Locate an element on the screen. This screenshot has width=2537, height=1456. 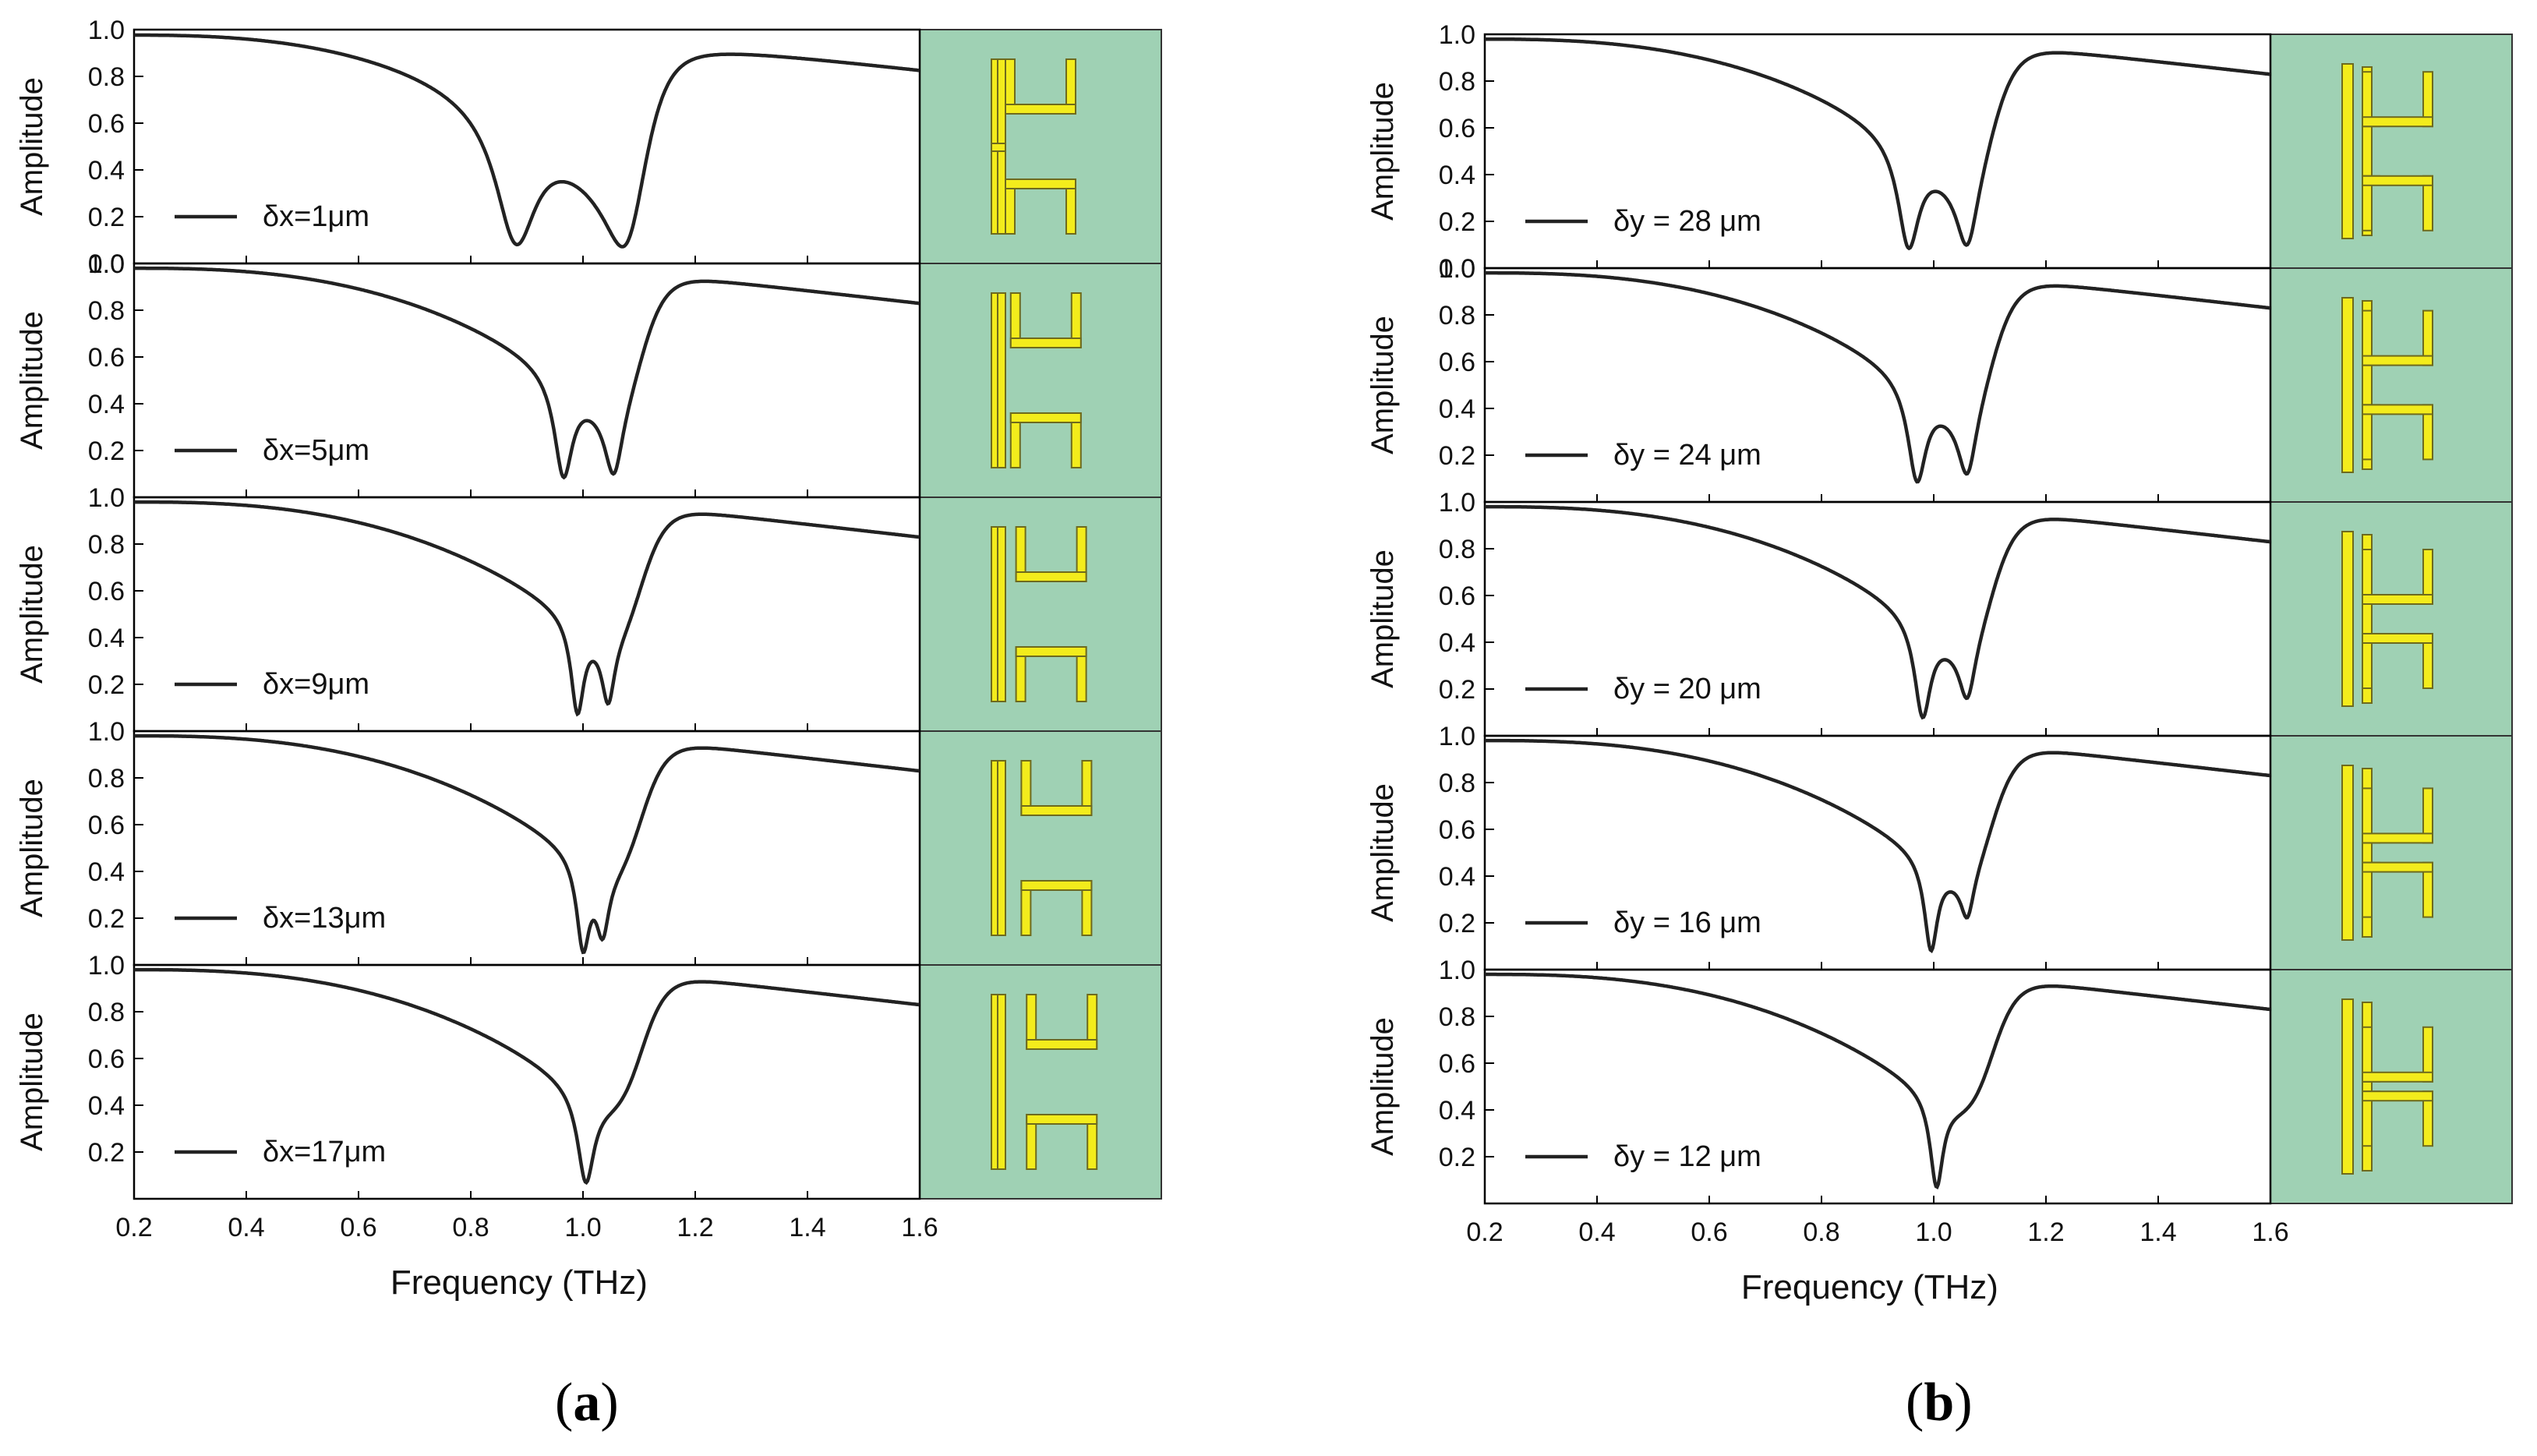
subplot-a-5: 0.2 0.4 0.6 0.8 1.0 Amplitude δx=17μm is located at coordinates (588, 1076).